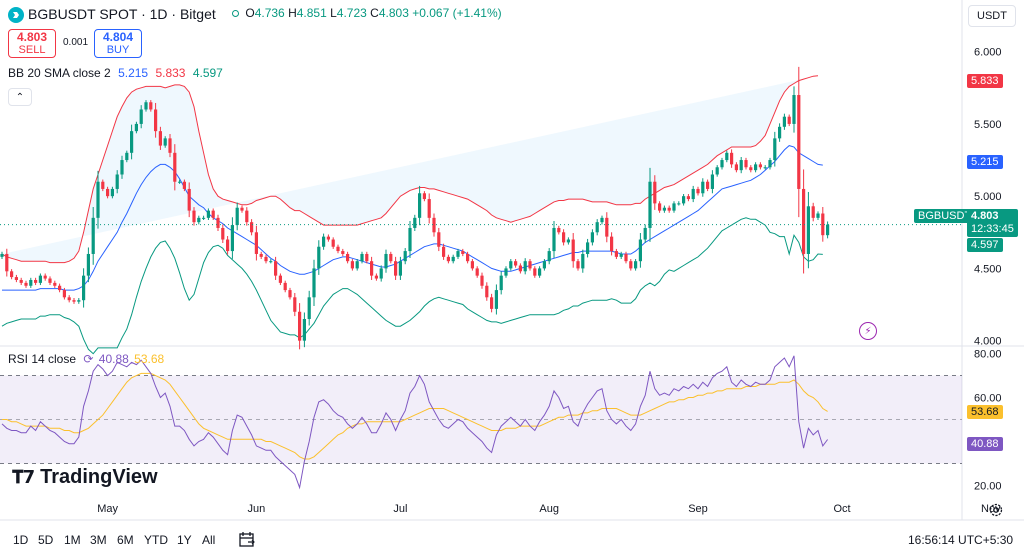 The width and height of the screenshot is (1024, 556). What do you see at coordinates (125, 540) in the screenshot?
I see `timeframe-6m: 6M` at bounding box center [125, 540].